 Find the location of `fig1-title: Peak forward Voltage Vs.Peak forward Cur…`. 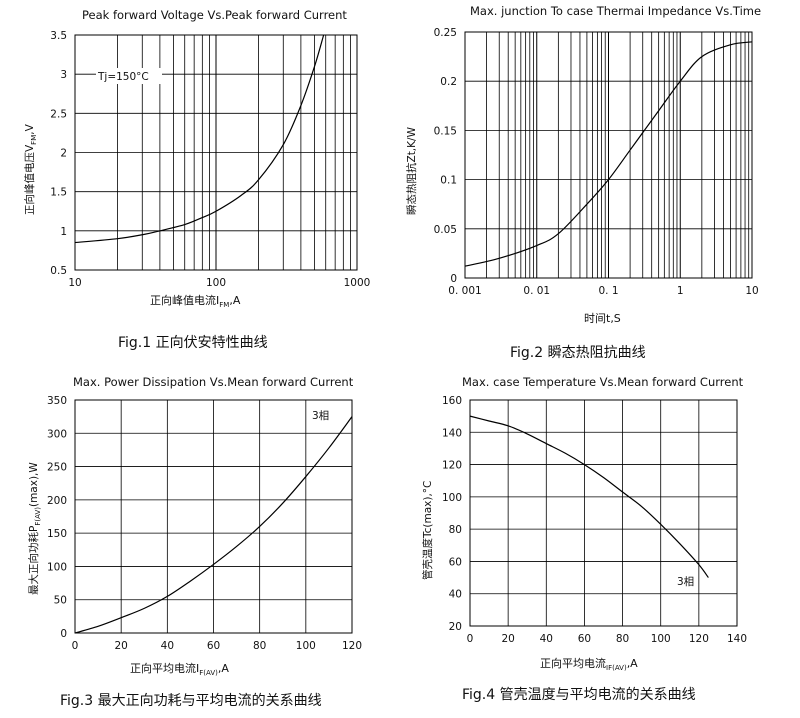

fig1-title: Peak forward Voltage Vs.Peak forward Cur… is located at coordinates (214, 15).